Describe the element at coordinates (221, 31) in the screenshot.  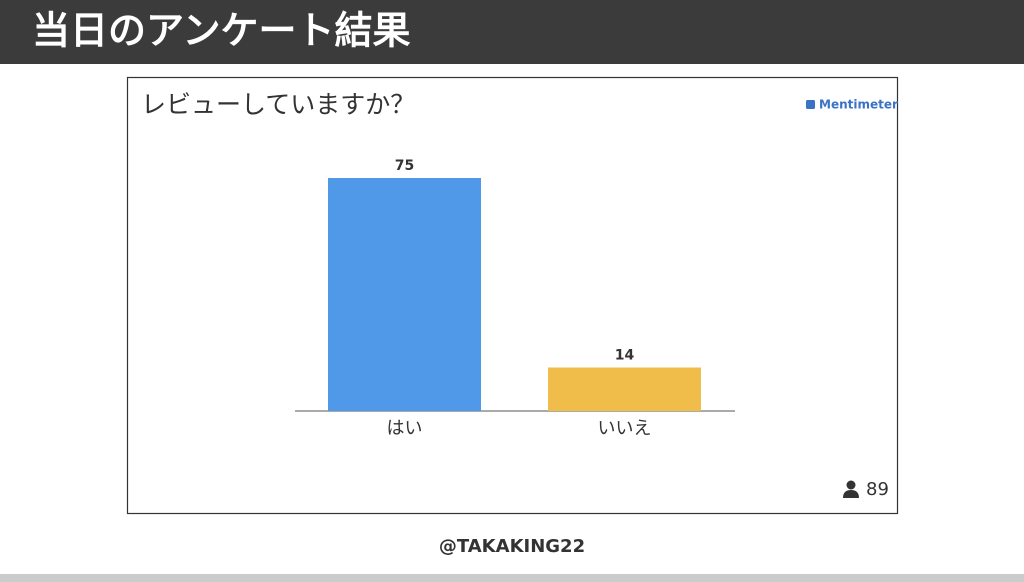
I see `slide-title: 当日のアンケート結果` at that location.